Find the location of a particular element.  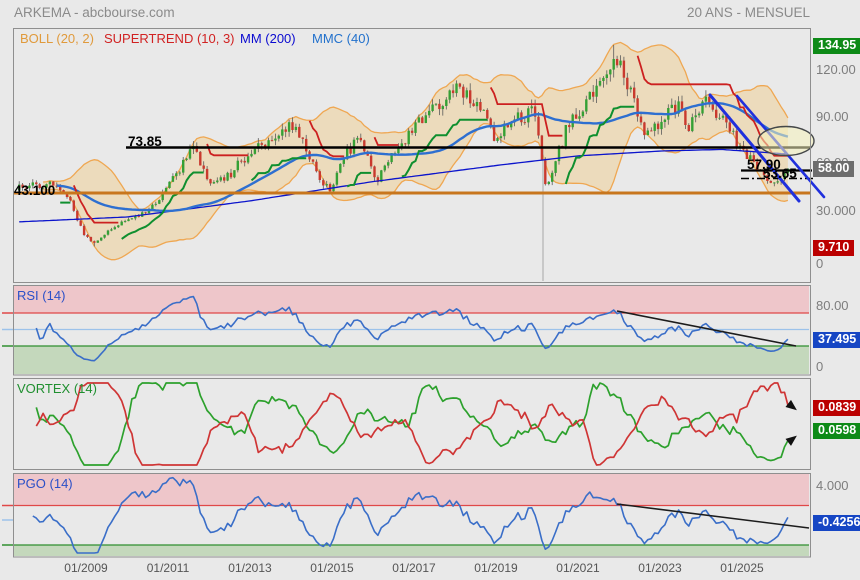

legend-mmc40: MMC (40) is located at coordinates (341, 38).